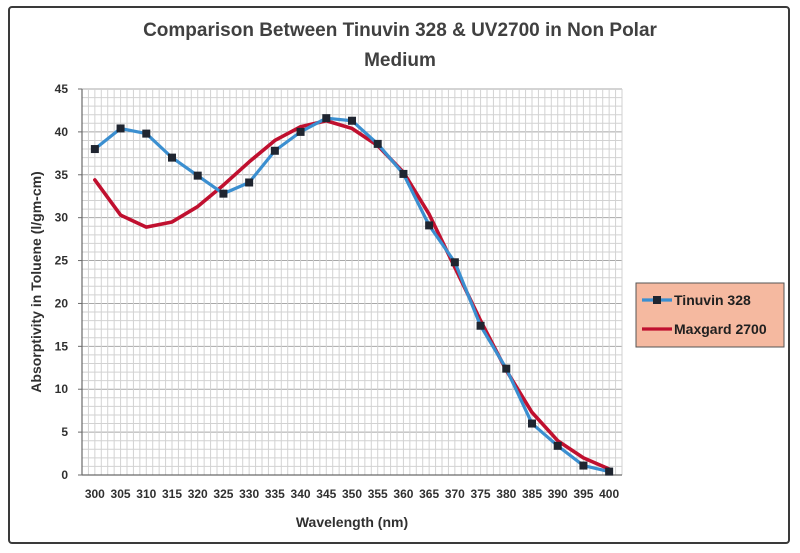 This screenshot has height=553, width=800. I want to click on y-axis-ticks: 0 5 10 15 20 25 30 35 40 45, so click(68, 282).